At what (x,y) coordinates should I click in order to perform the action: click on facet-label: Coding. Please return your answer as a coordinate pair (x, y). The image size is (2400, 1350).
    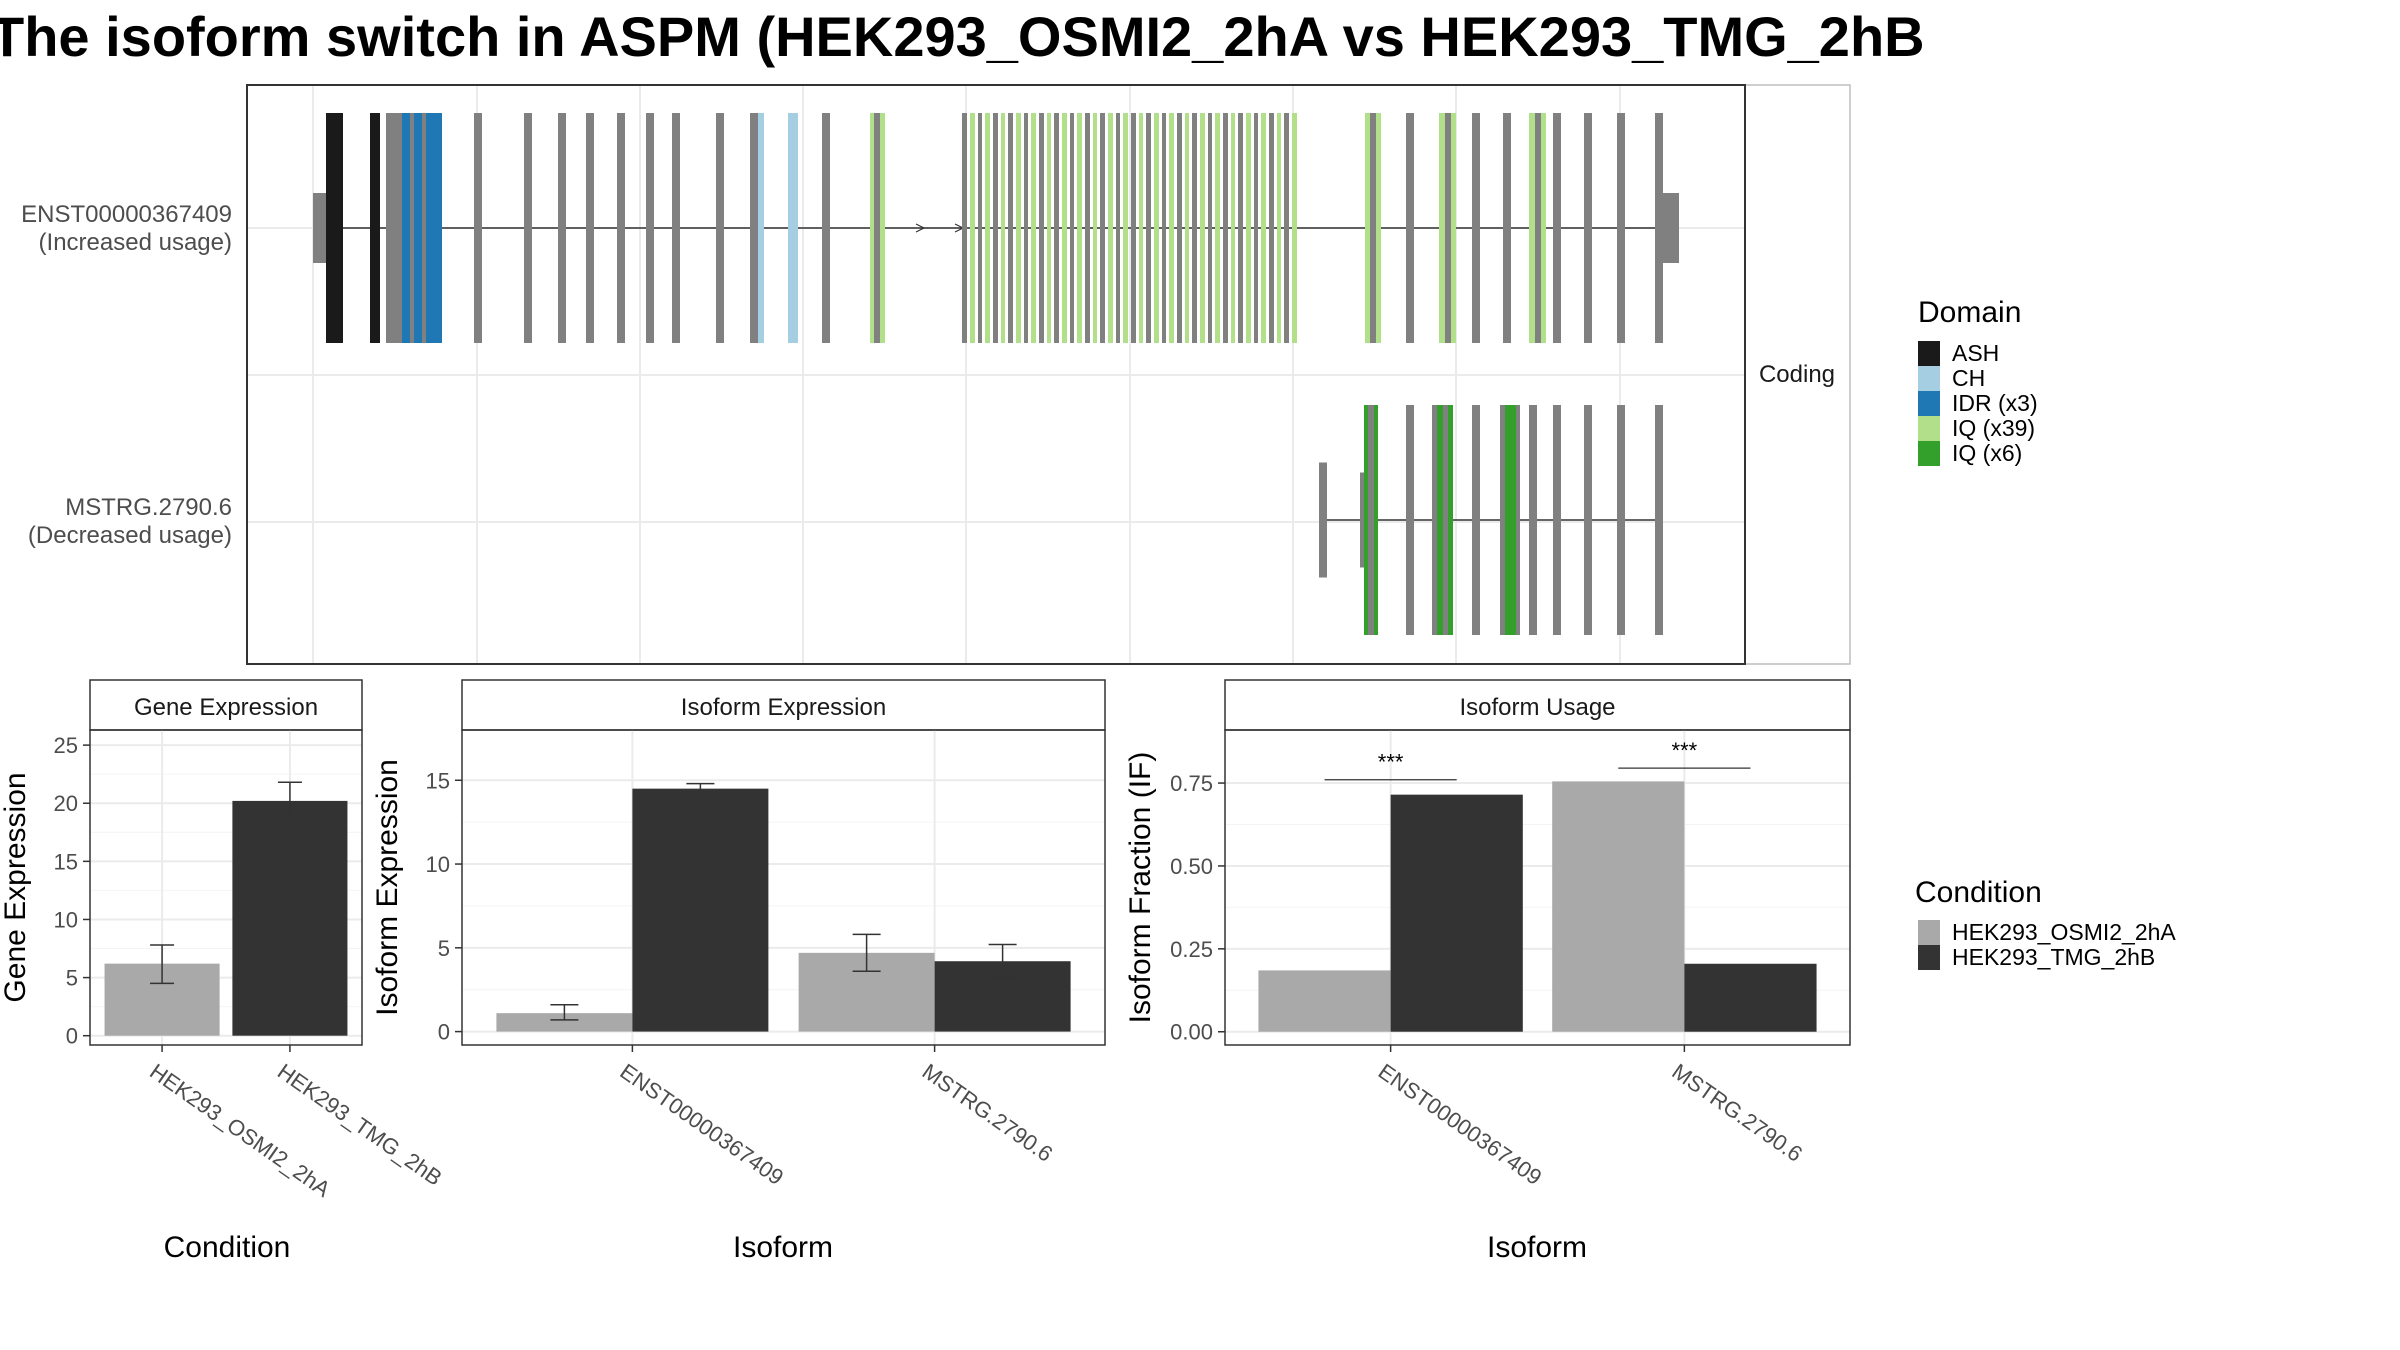
    Looking at the image, I should click on (1797, 374).